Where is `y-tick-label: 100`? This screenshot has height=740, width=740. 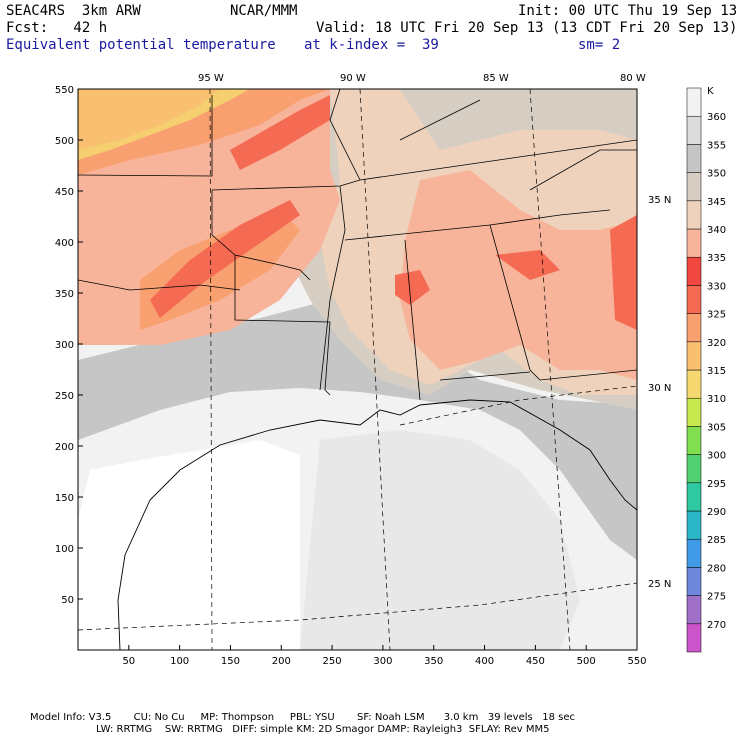 y-tick-label: 100 is located at coordinates (64, 549).